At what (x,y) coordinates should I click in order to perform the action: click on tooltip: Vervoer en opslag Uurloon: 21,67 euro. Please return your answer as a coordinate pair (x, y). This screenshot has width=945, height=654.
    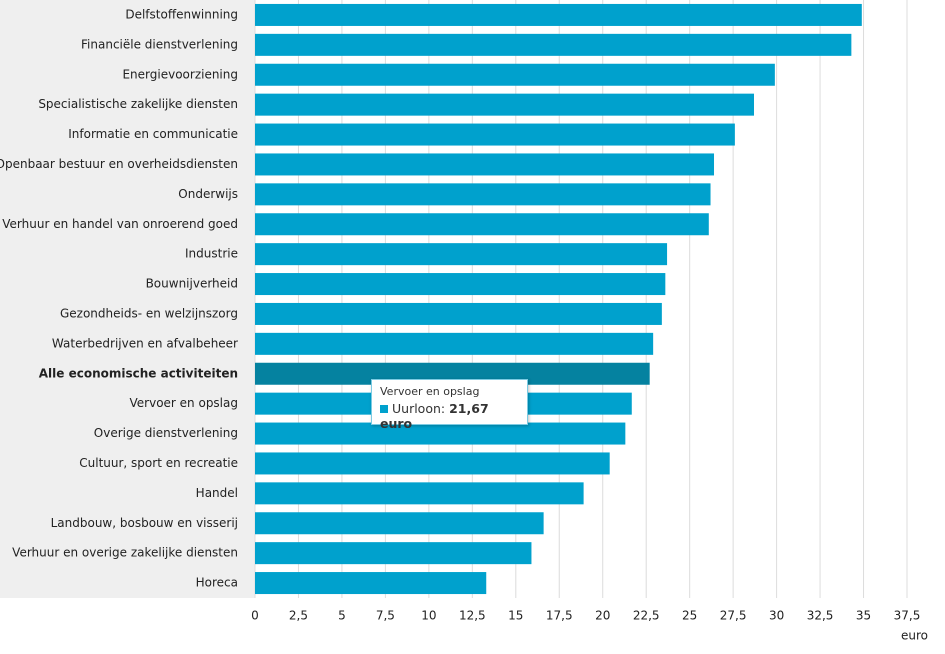
    Looking at the image, I should click on (449, 405).